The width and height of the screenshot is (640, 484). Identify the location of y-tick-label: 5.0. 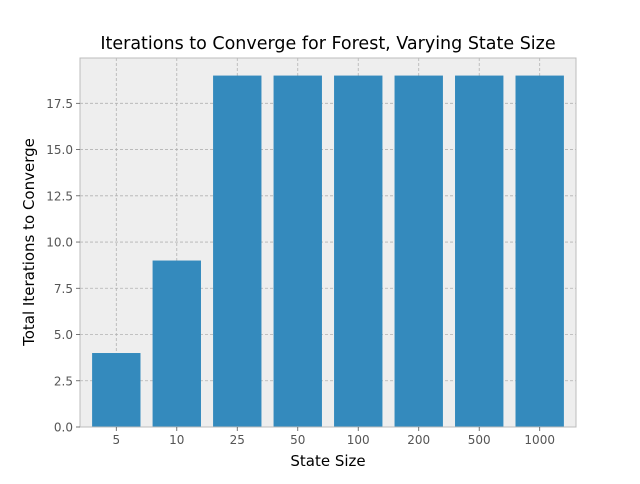
(63, 335).